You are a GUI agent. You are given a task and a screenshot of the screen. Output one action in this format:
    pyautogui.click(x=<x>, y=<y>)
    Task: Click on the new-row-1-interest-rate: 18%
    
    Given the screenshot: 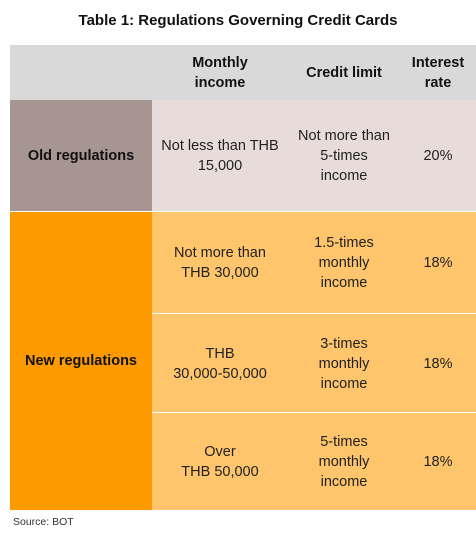 What is the action you would take?
    pyautogui.click(x=438, y=263)
    